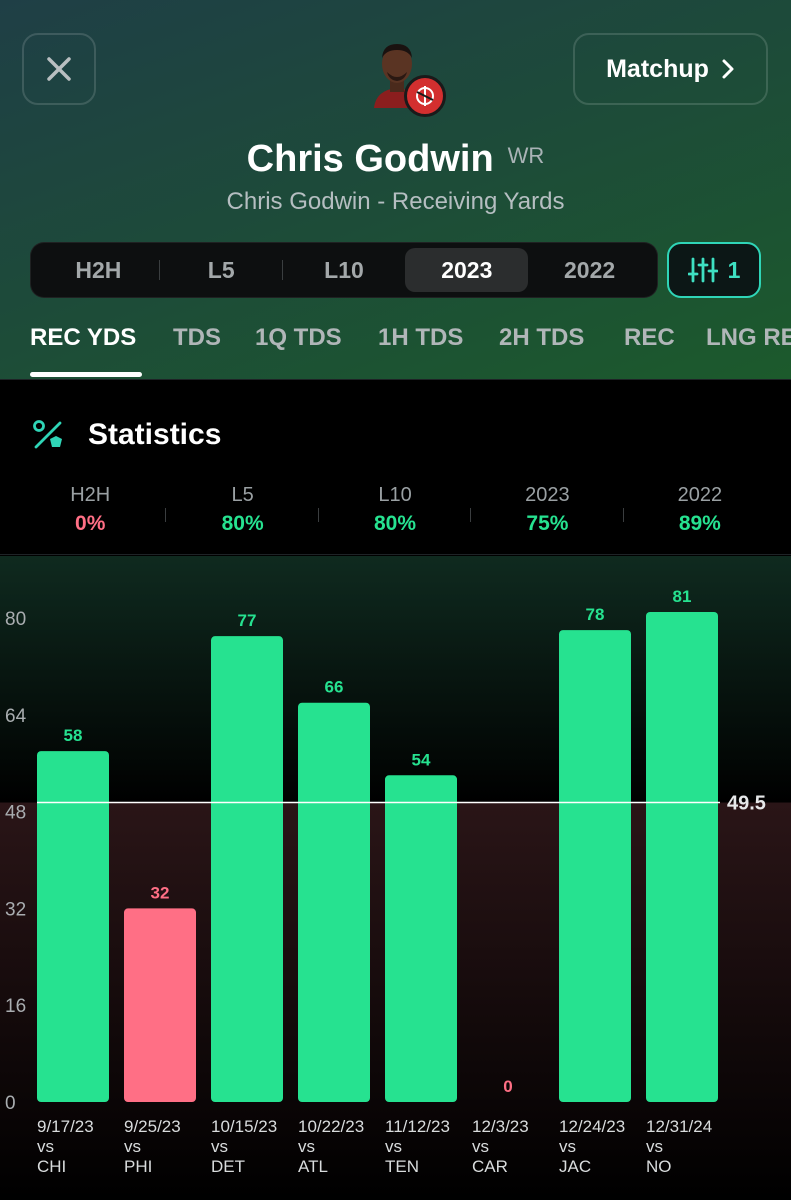  What do you see at coordinates (500, 1126) in the screenshot?
I see `x-tick-label: 12/3/23` at bounding box center [500, 1126].